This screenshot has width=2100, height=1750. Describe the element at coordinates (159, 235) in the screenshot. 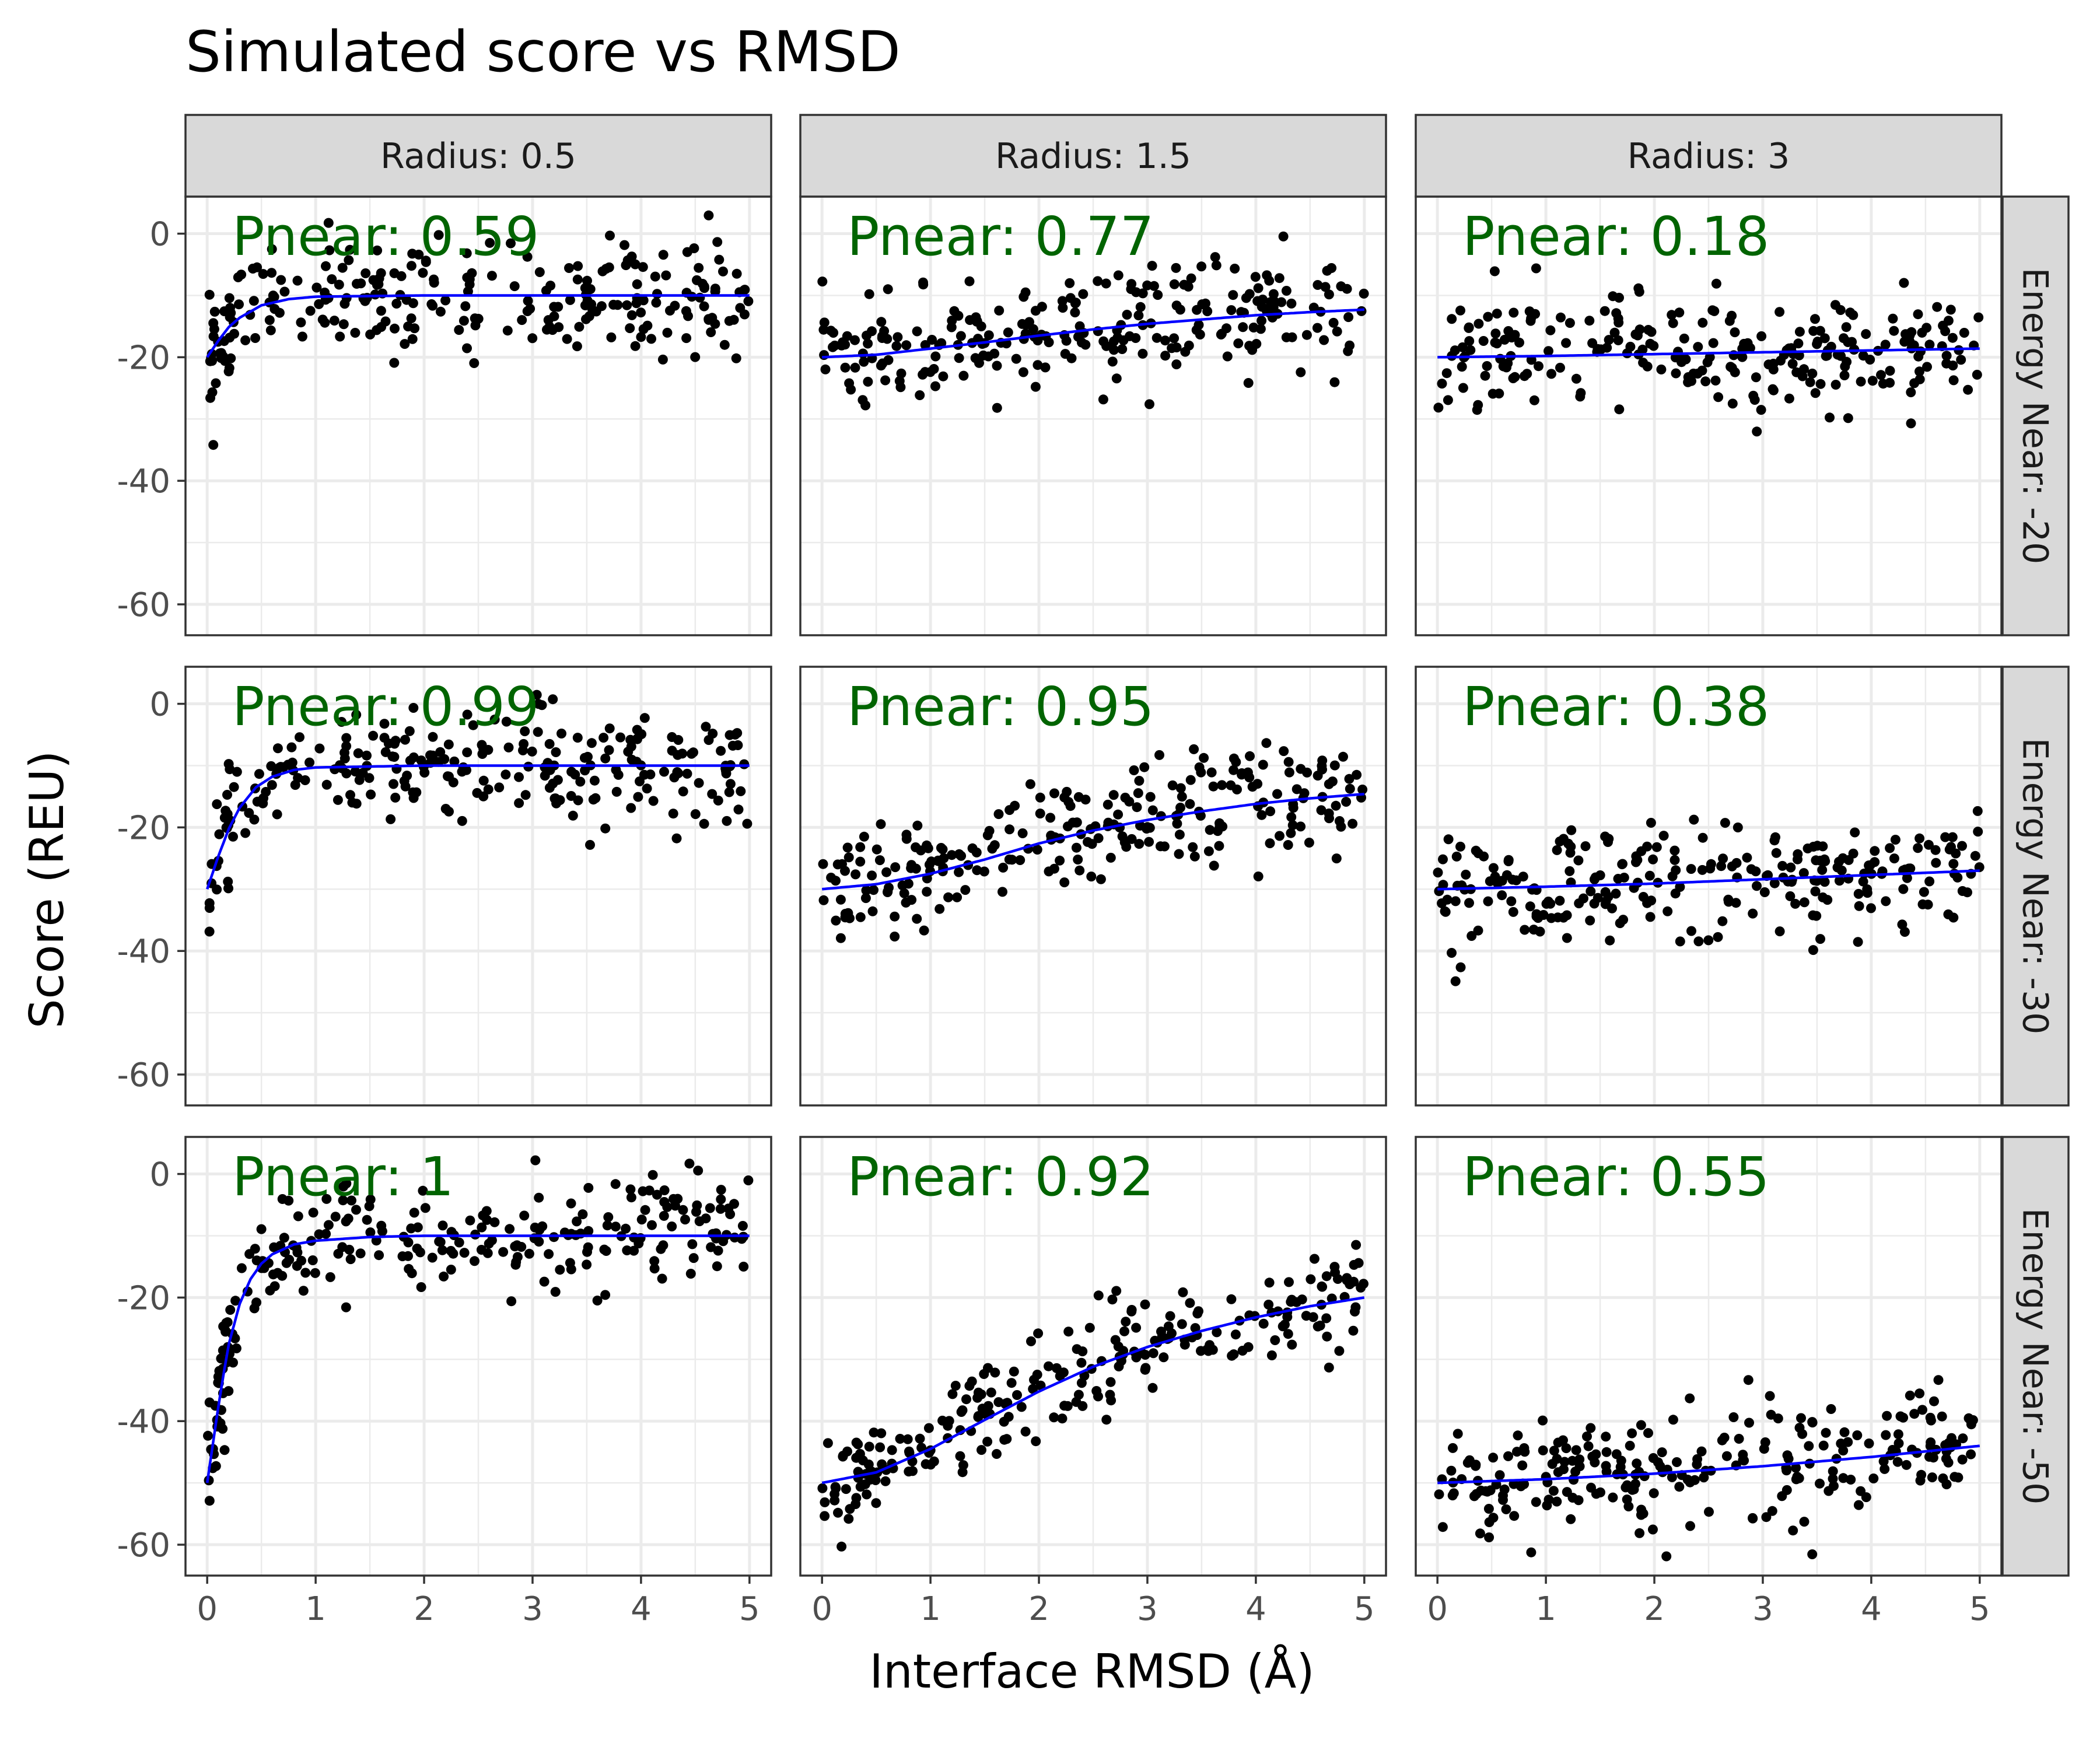

I see `y-tick-label: 0` at that location.